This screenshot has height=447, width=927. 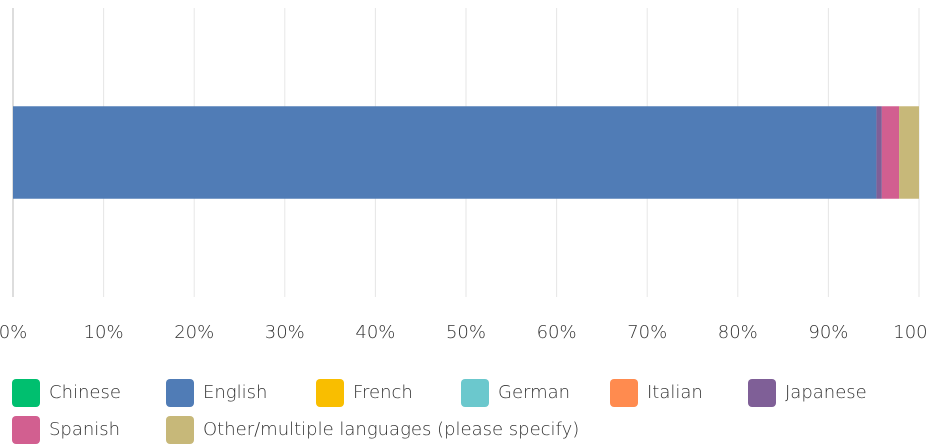 I want to click on legend-label: English, so click(x=235, y=392).